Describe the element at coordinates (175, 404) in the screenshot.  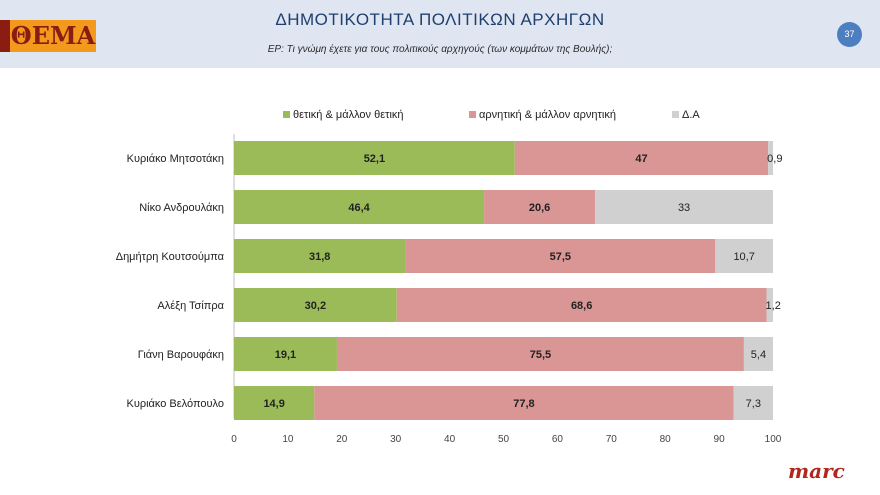
I see `category-label: Κυριάκο Βελόπουλο` at that location.